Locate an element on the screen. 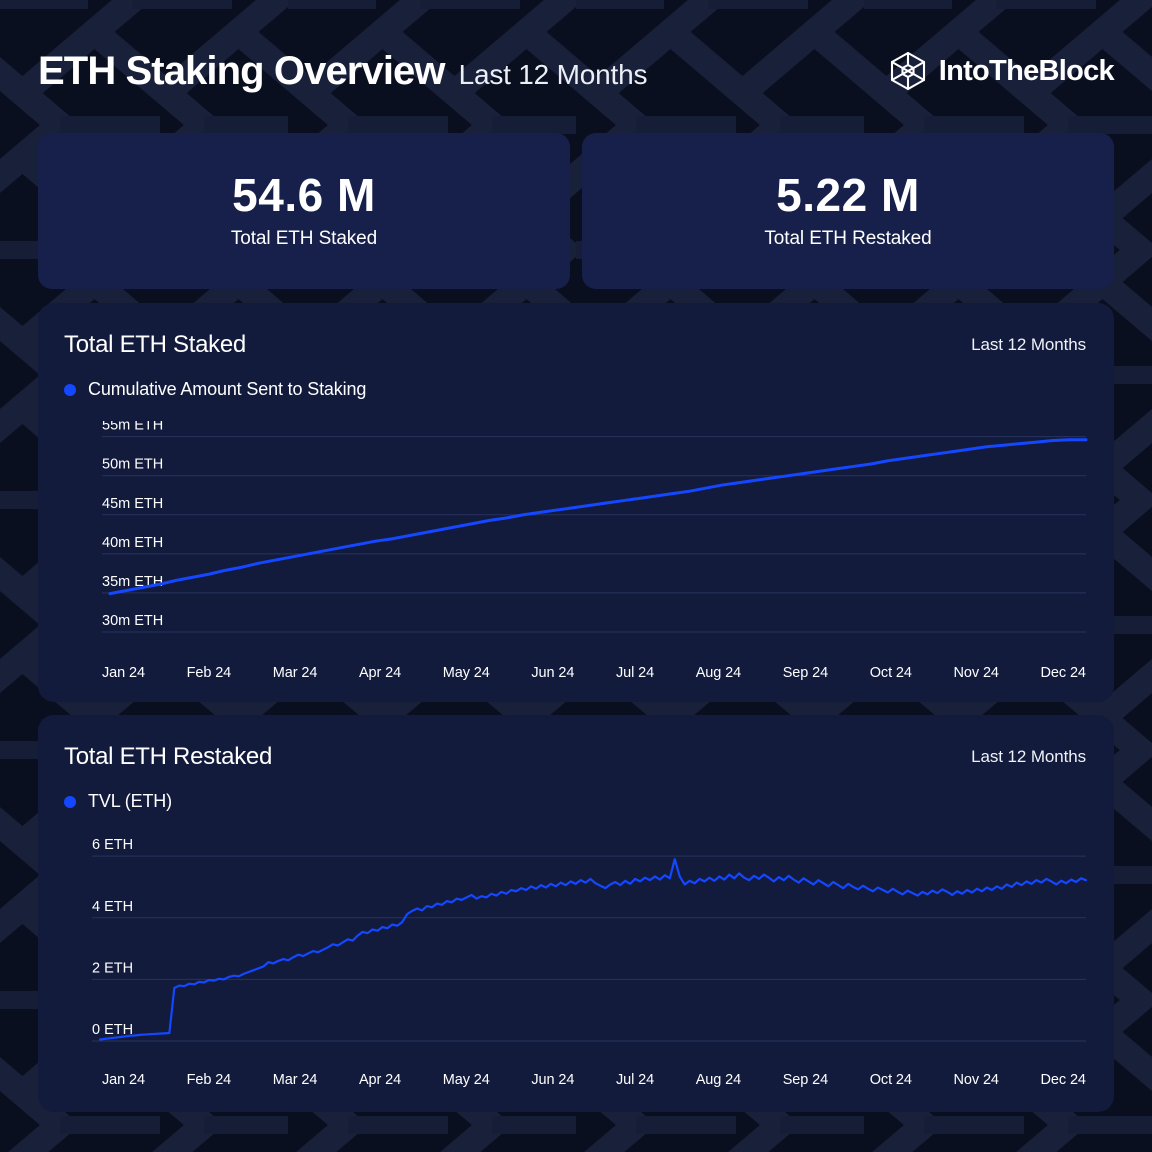 The width and height of the screenshot is (1152, 1152). y-axis-tick-label: 4 ETH is located at coordinates (112, 907).